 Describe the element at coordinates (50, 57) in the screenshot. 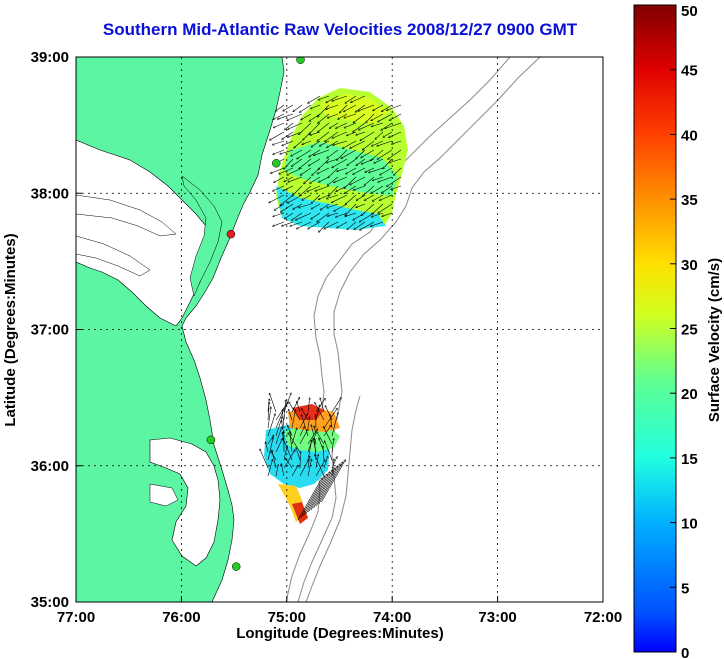

I see `y-tick-label: 39:00` at that location.